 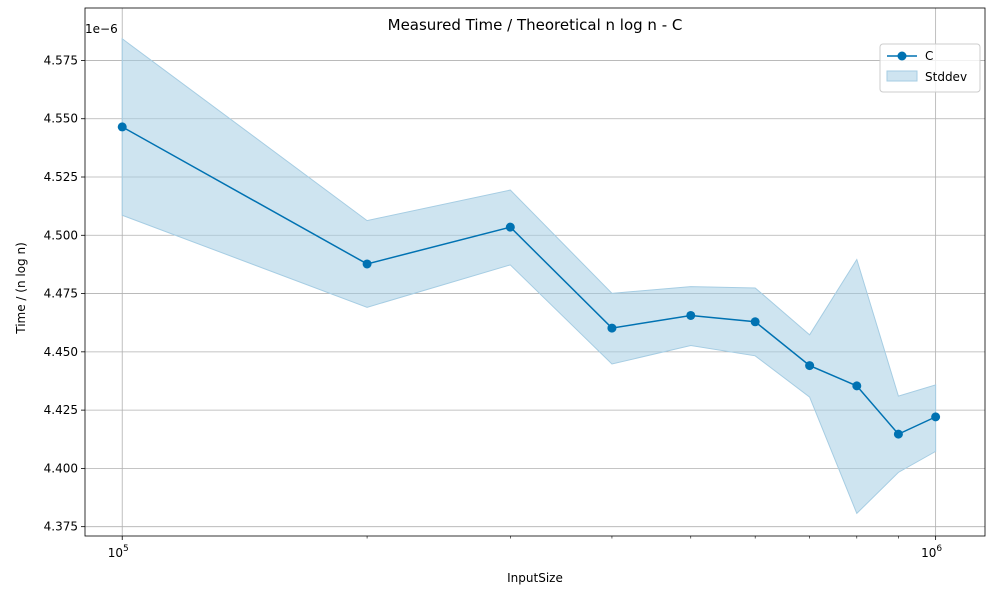 What do you see at coordinates (61, 410) in the screenshot?
I see `y-tick-label: 4.425` at bounding box center [61, 410].